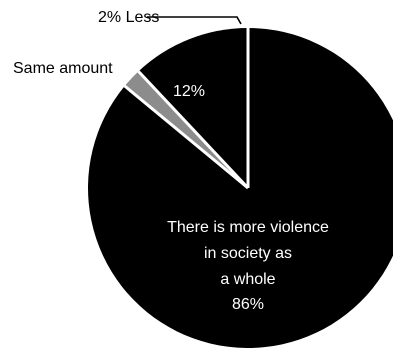  What do you see at coordinates (128, 17) in the screenshot?
I see `slice-label-less: 2% Less` at bounding box center [128, 17].